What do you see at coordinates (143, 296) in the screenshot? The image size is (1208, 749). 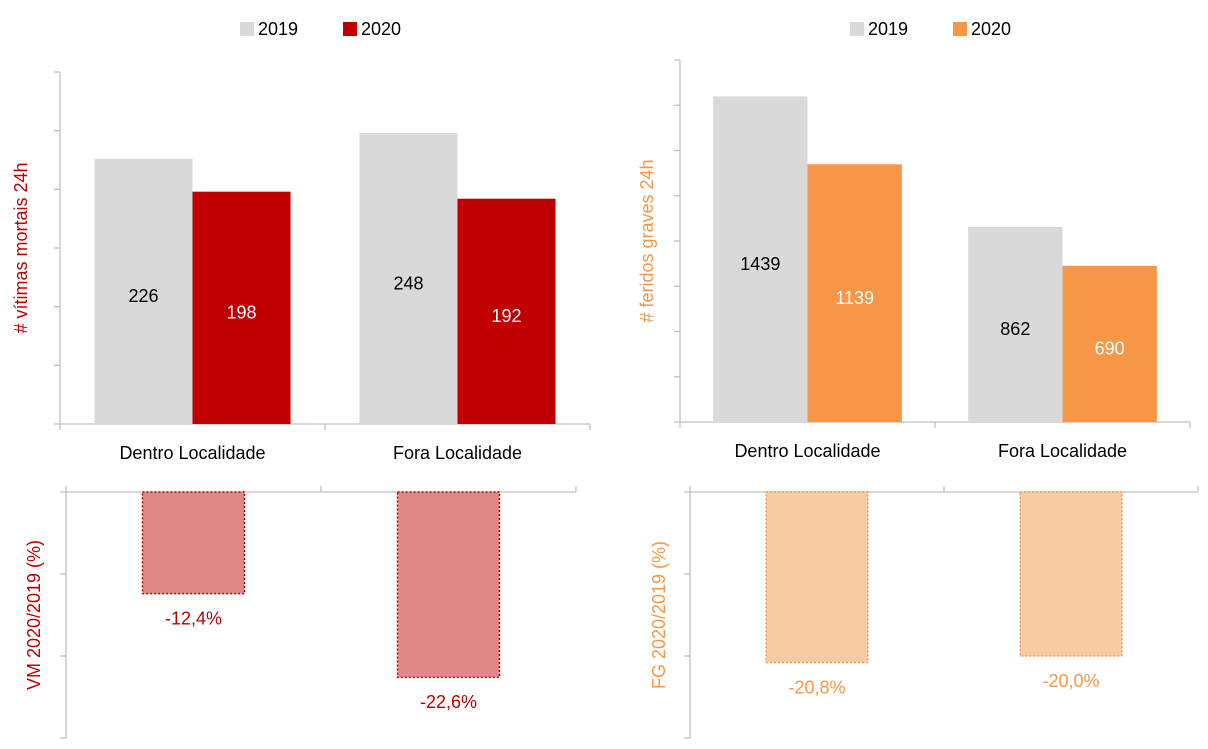 I see `data-label: 226` at bounding box center [143, 296].